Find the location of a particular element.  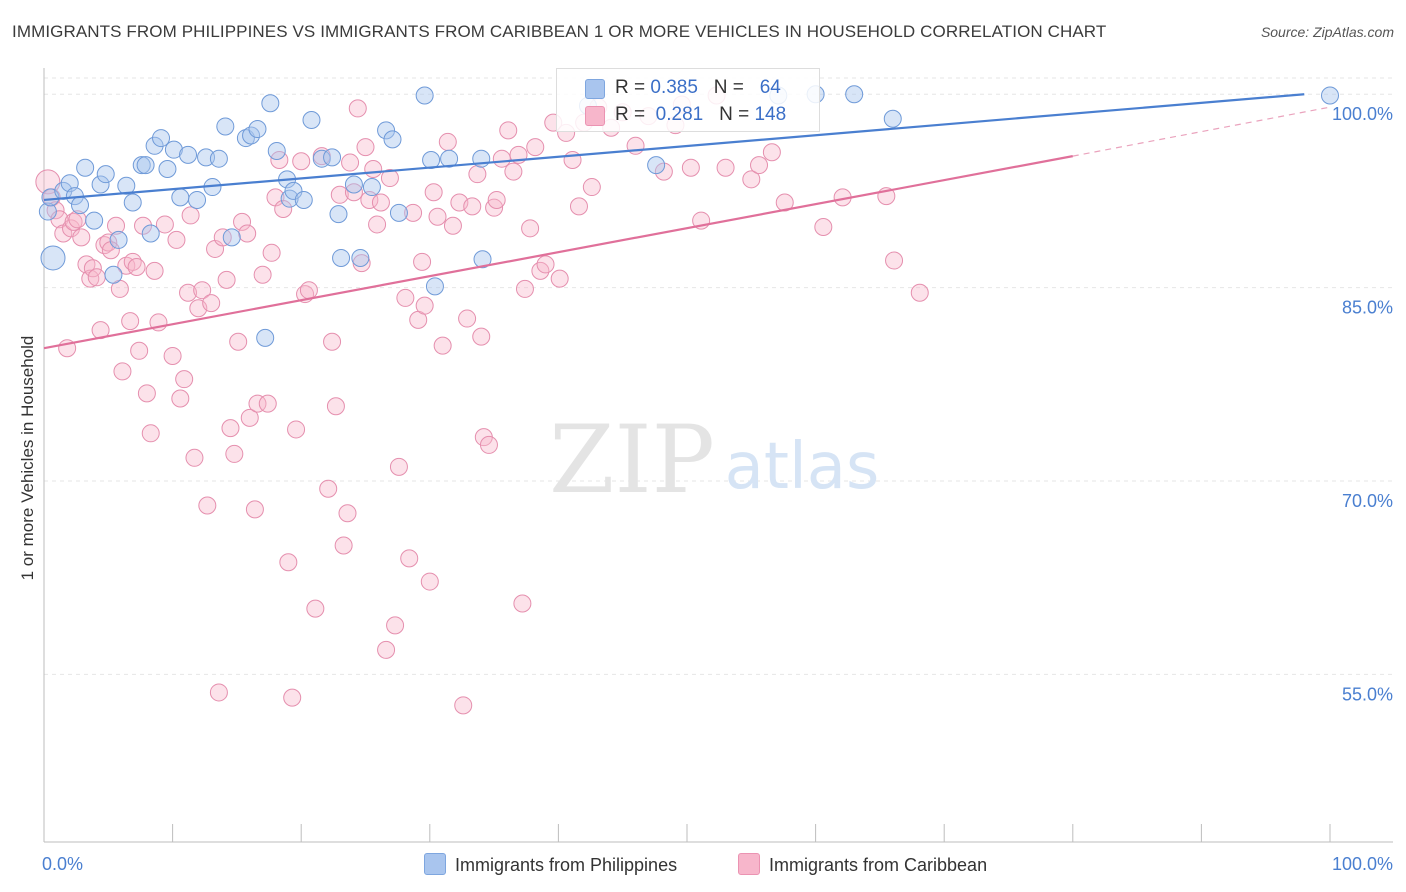

r-value-caribbean: 0.281 is located at coordinates (679, 114).